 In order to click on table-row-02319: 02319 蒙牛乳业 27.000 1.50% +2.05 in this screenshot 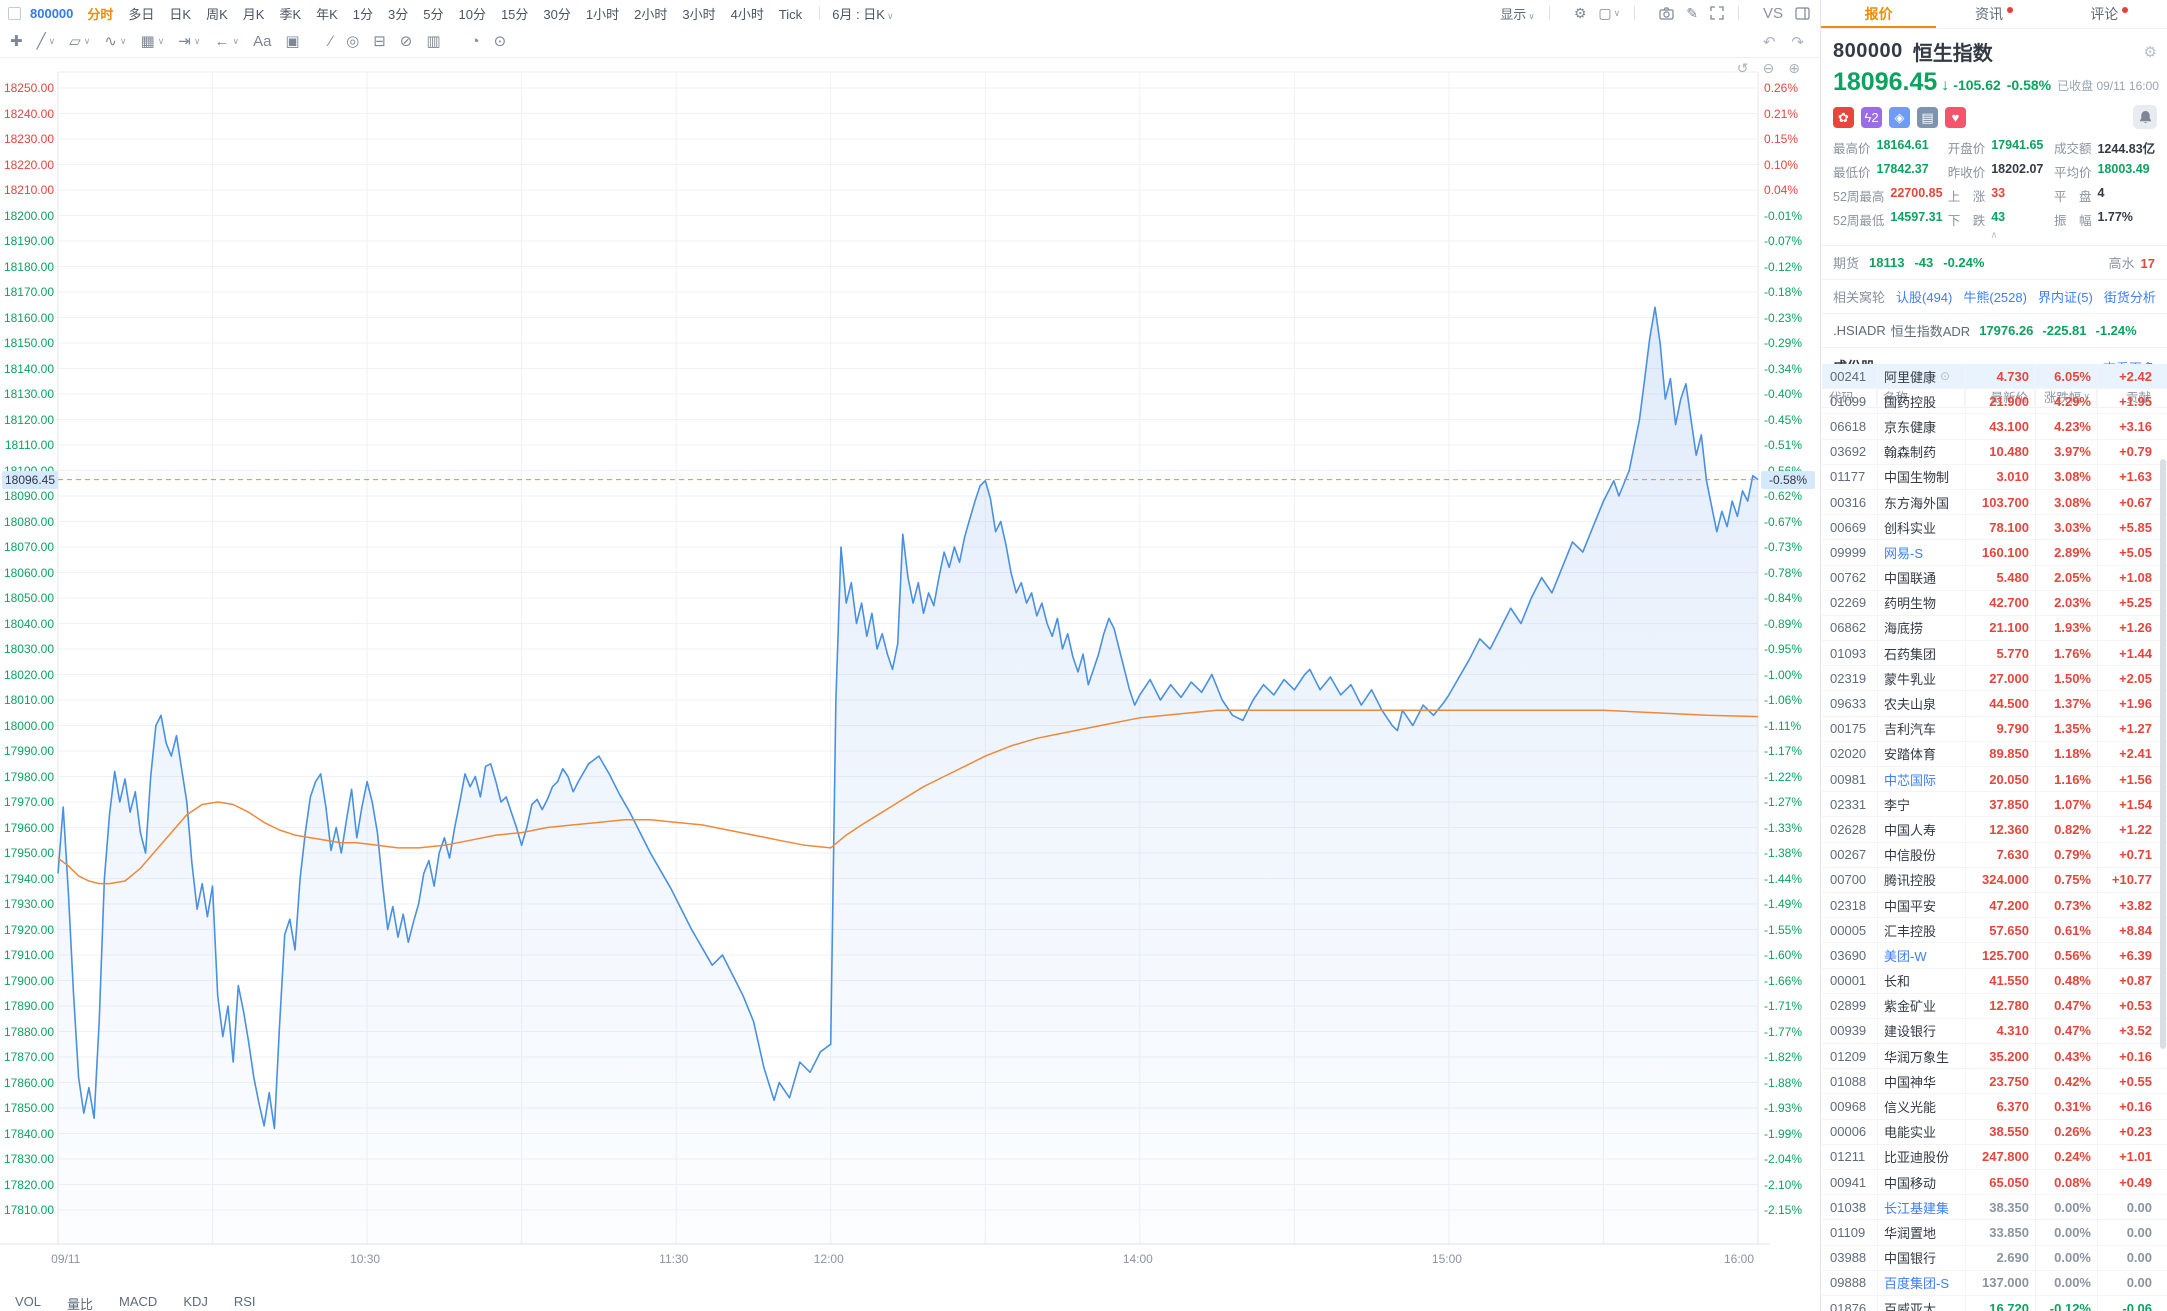, I will do `click(1994, 679)`.